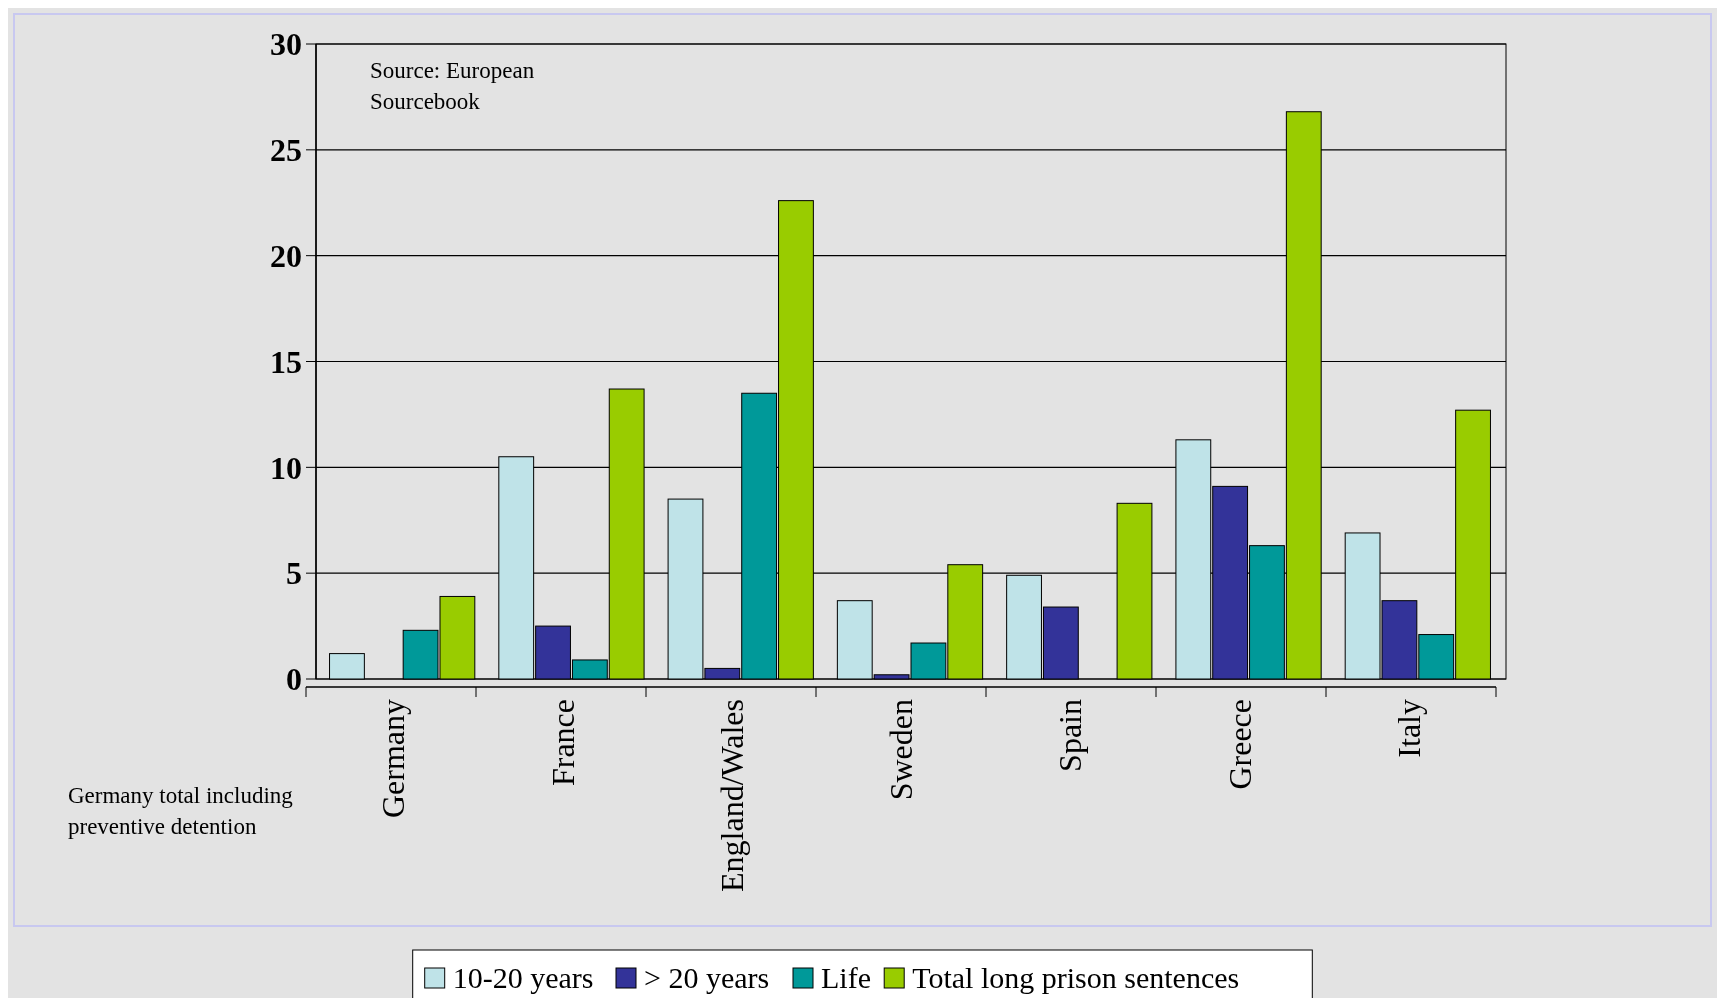 This screenshot has height=999, width=1725. What do you see at coordinates (1070, 735) in the screenshot?
I see `x-tick-label: Spain` at bounding box center [1070, 735].